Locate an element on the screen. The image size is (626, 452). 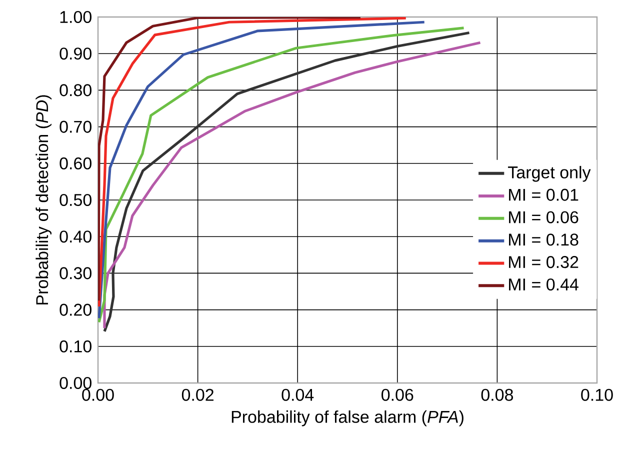
legend-label: MI = 0.32 is located at coordinates (543, 262).